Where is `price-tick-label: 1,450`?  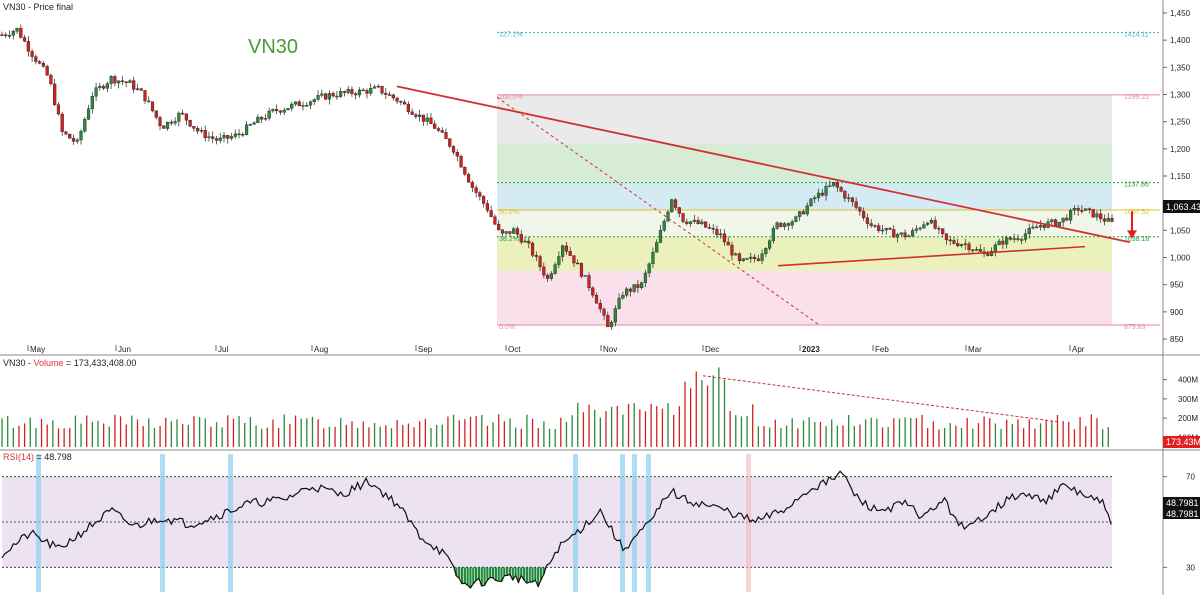 price-tick-label: 1,450 is located at coordinates (1180, 13).